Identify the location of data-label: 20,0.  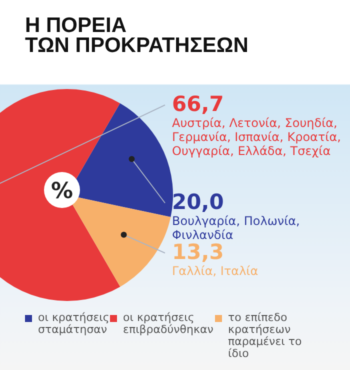
(198, 202).